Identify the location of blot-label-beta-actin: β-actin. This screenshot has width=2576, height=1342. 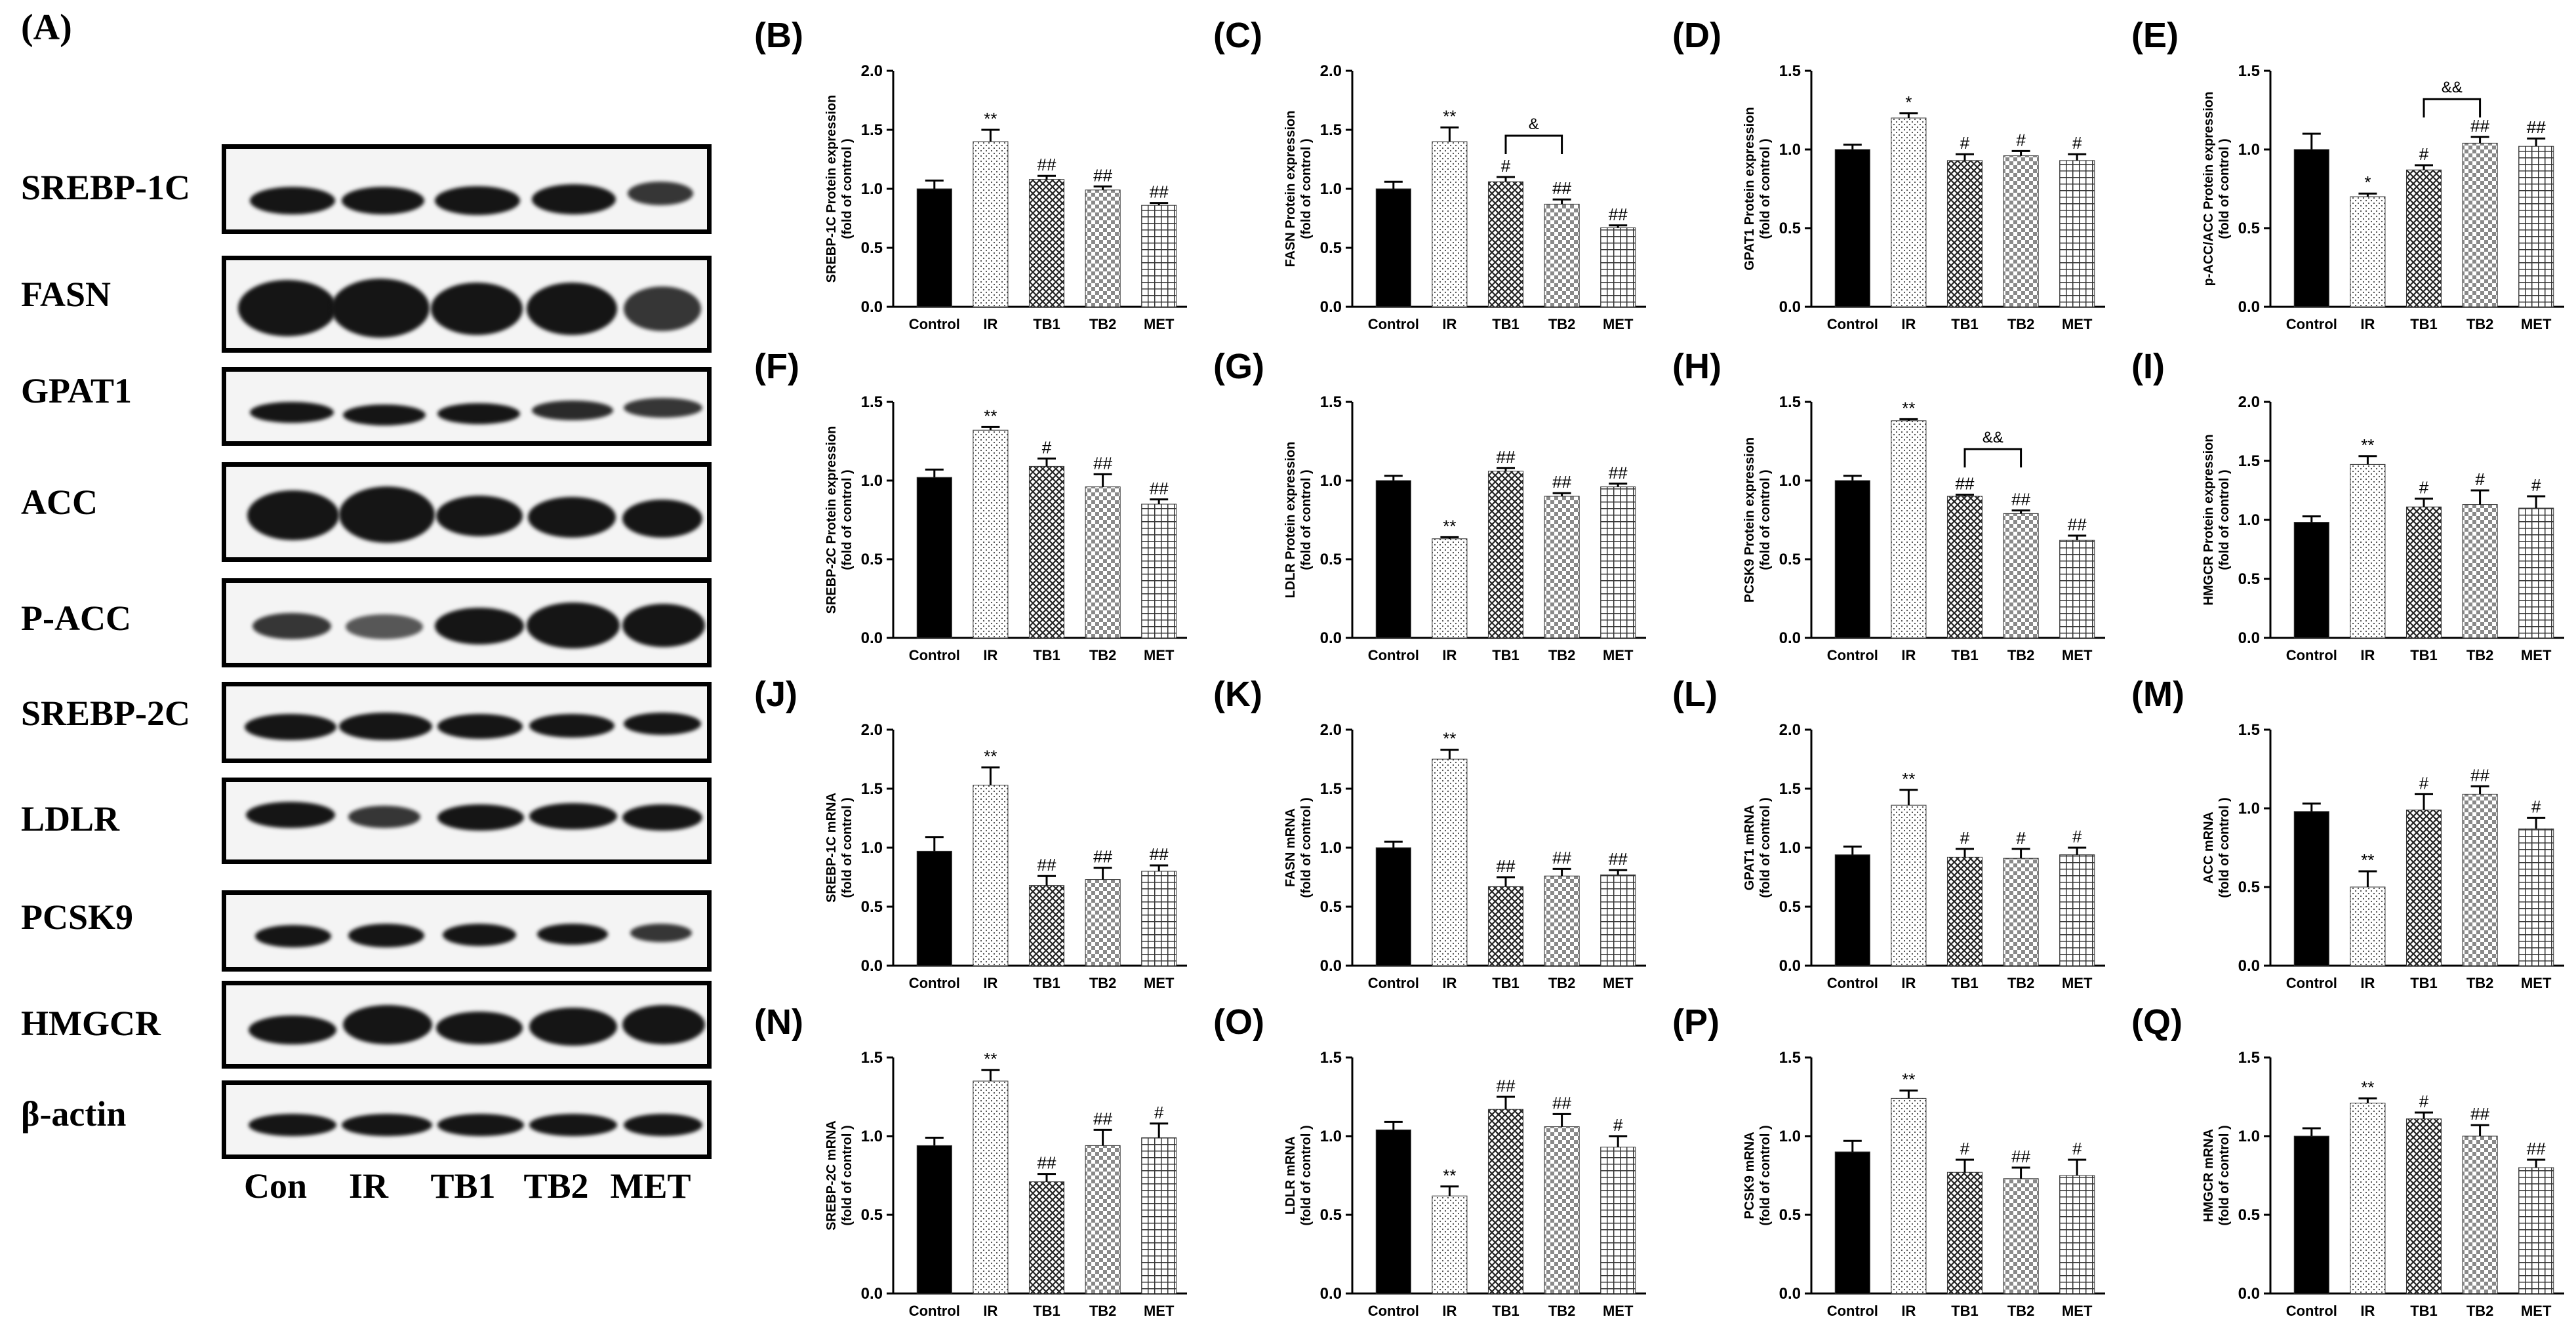
(74, 1114).